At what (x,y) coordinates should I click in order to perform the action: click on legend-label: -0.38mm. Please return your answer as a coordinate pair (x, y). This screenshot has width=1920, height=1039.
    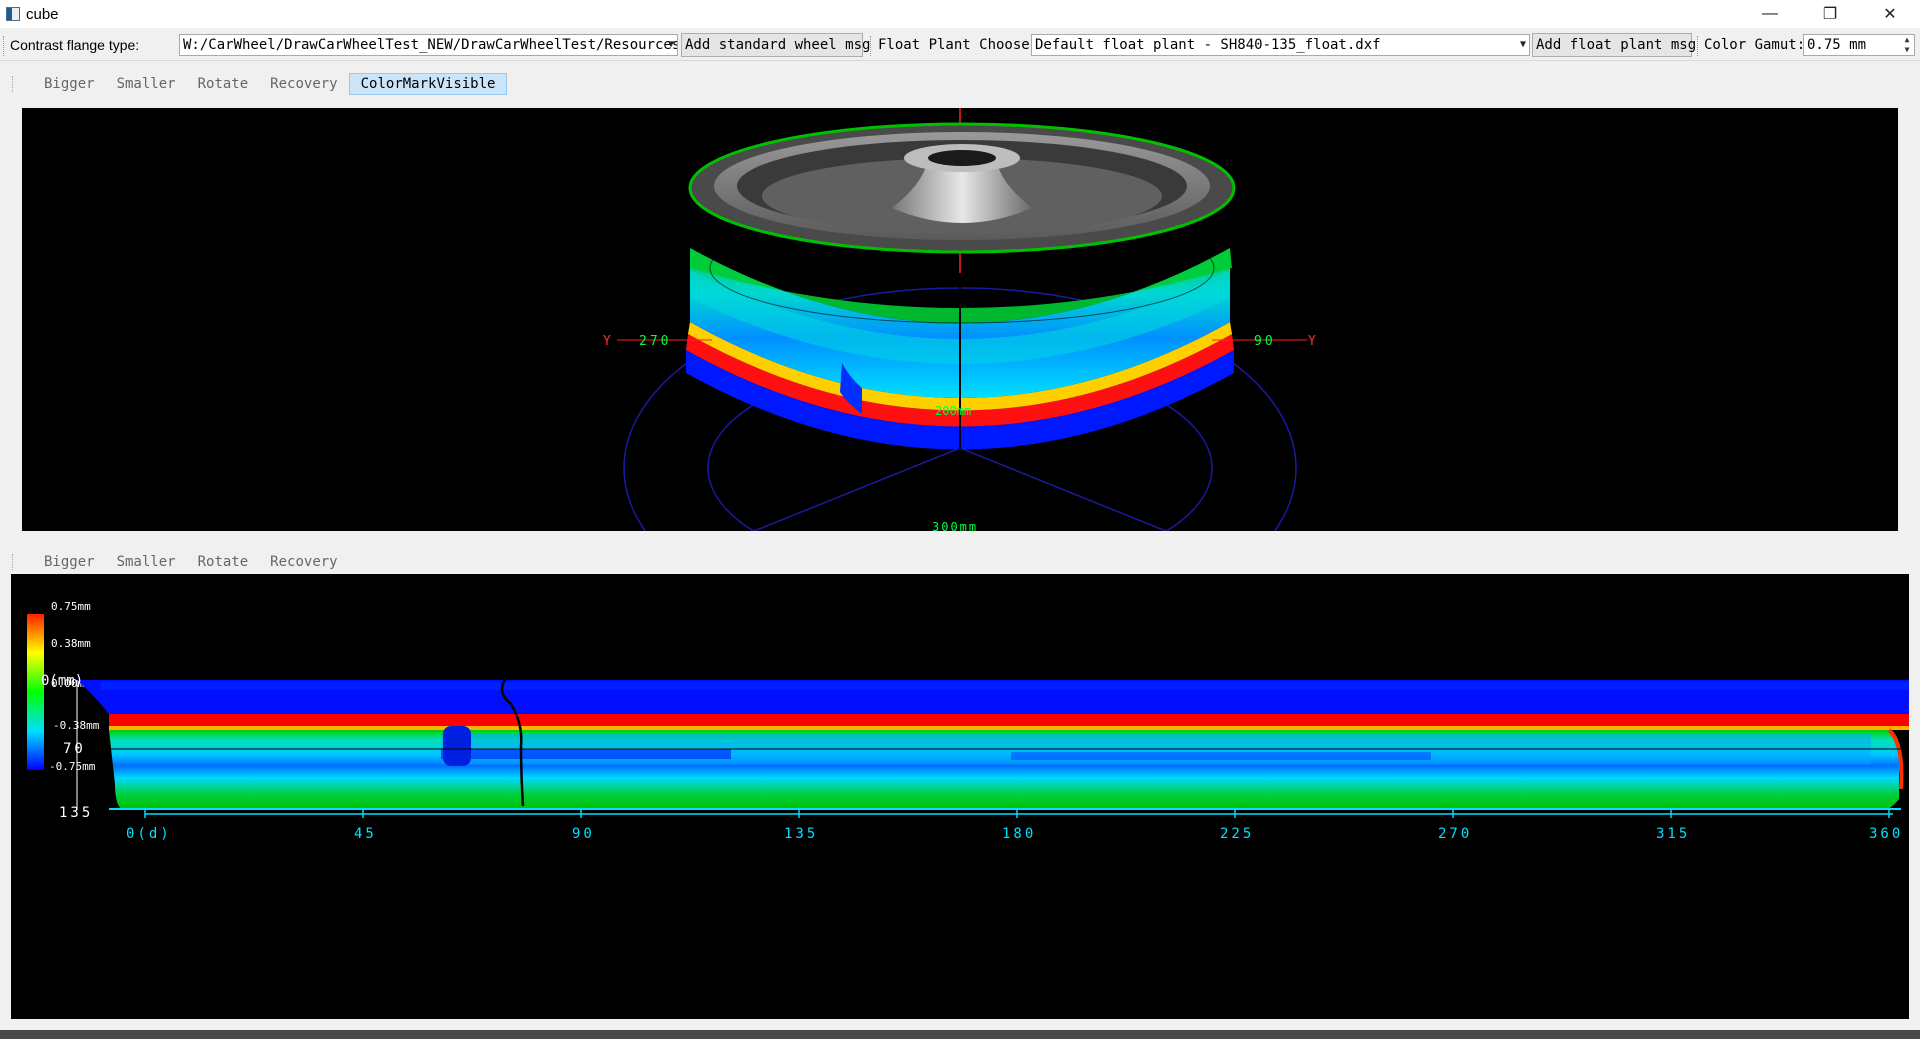
    Looking at the image, I should click on (76, 725).